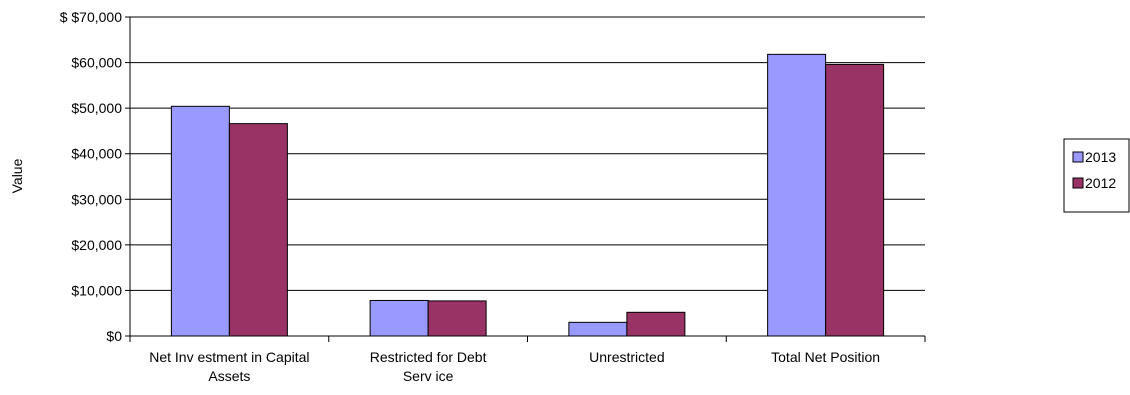 This screenshot has width=1130, height=395. What do you see at coordinates (1078, 183) in the screenshot?
I see `legend-swatch-2012` at bounding box center [1078, 183].